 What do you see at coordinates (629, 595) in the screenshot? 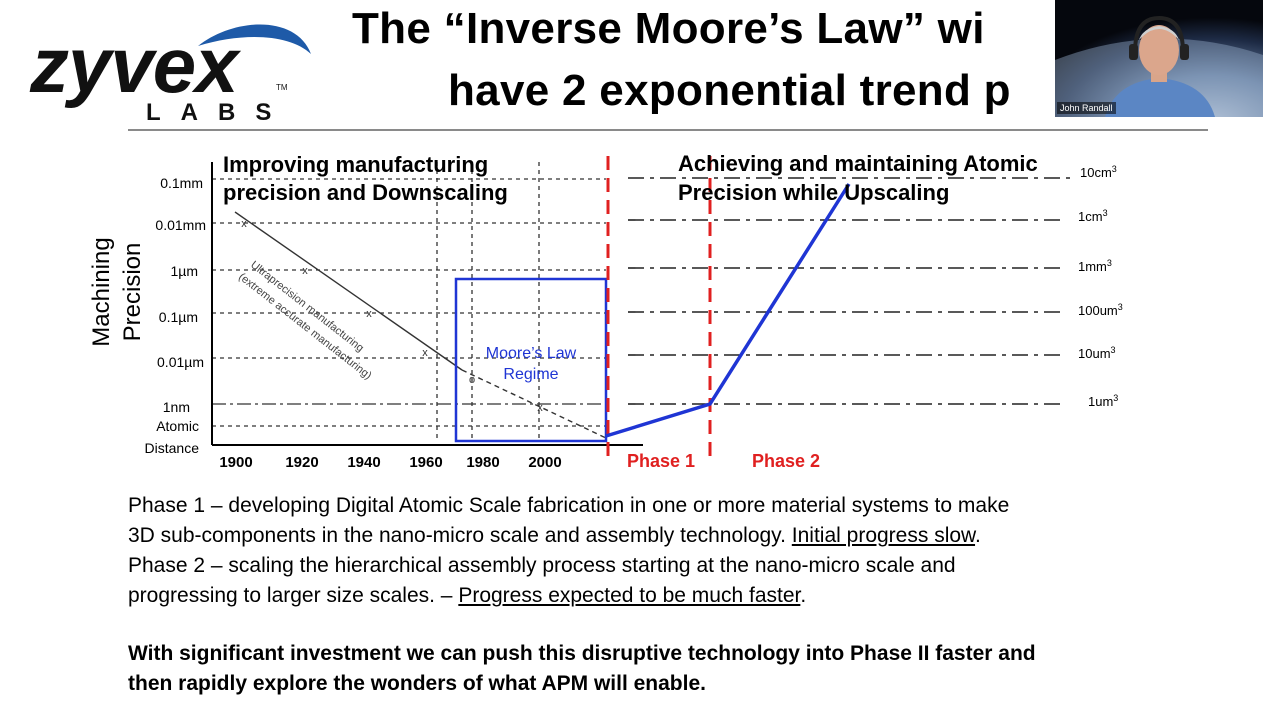
I see `progress-expected-faster: Progress expected to be much faster` at bounding box center [629, 595].